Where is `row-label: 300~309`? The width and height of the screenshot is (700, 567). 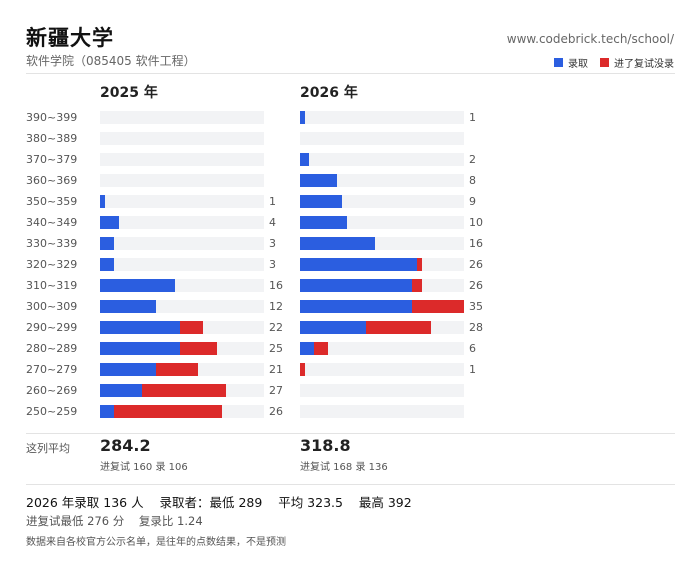 row-label: 300~309 is located at coordinates (52, 306).